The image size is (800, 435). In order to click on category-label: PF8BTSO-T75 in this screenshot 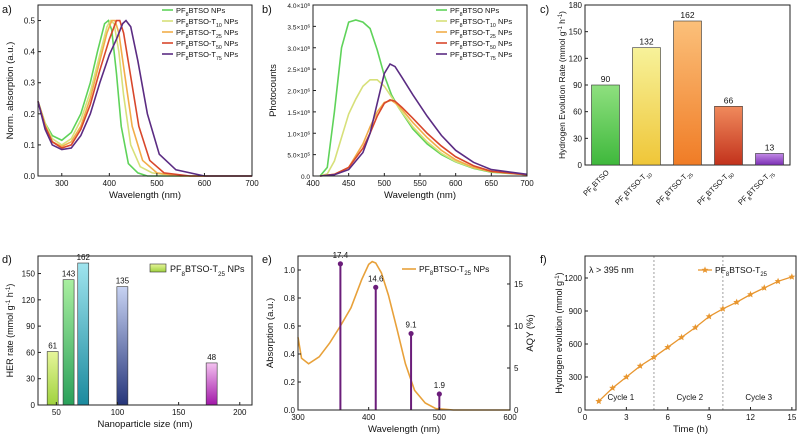, I will do `click(756, 188)`.